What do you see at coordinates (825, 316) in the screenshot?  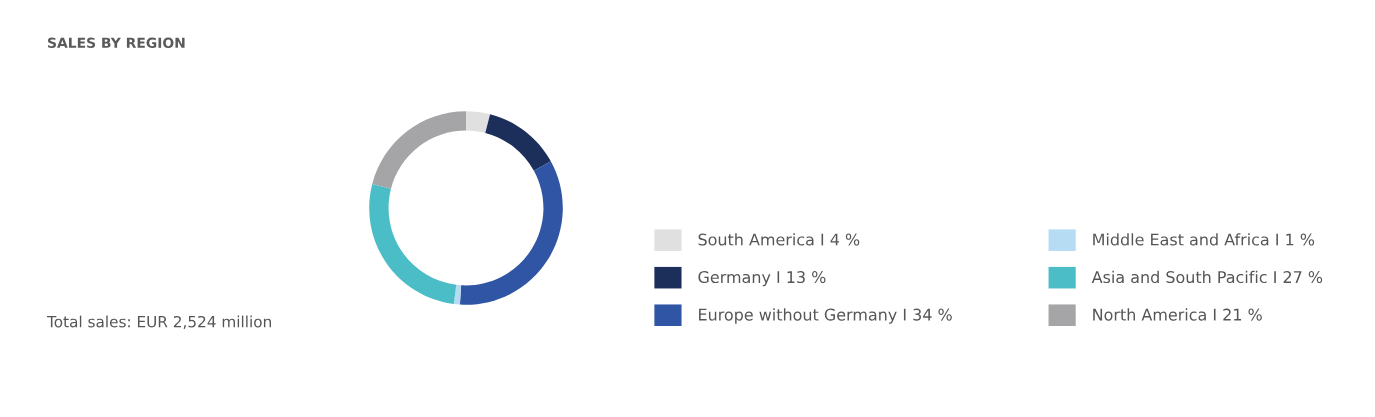 I see `legend-label: Europe without Germany I 34 %` at bounding box center [825, 316].